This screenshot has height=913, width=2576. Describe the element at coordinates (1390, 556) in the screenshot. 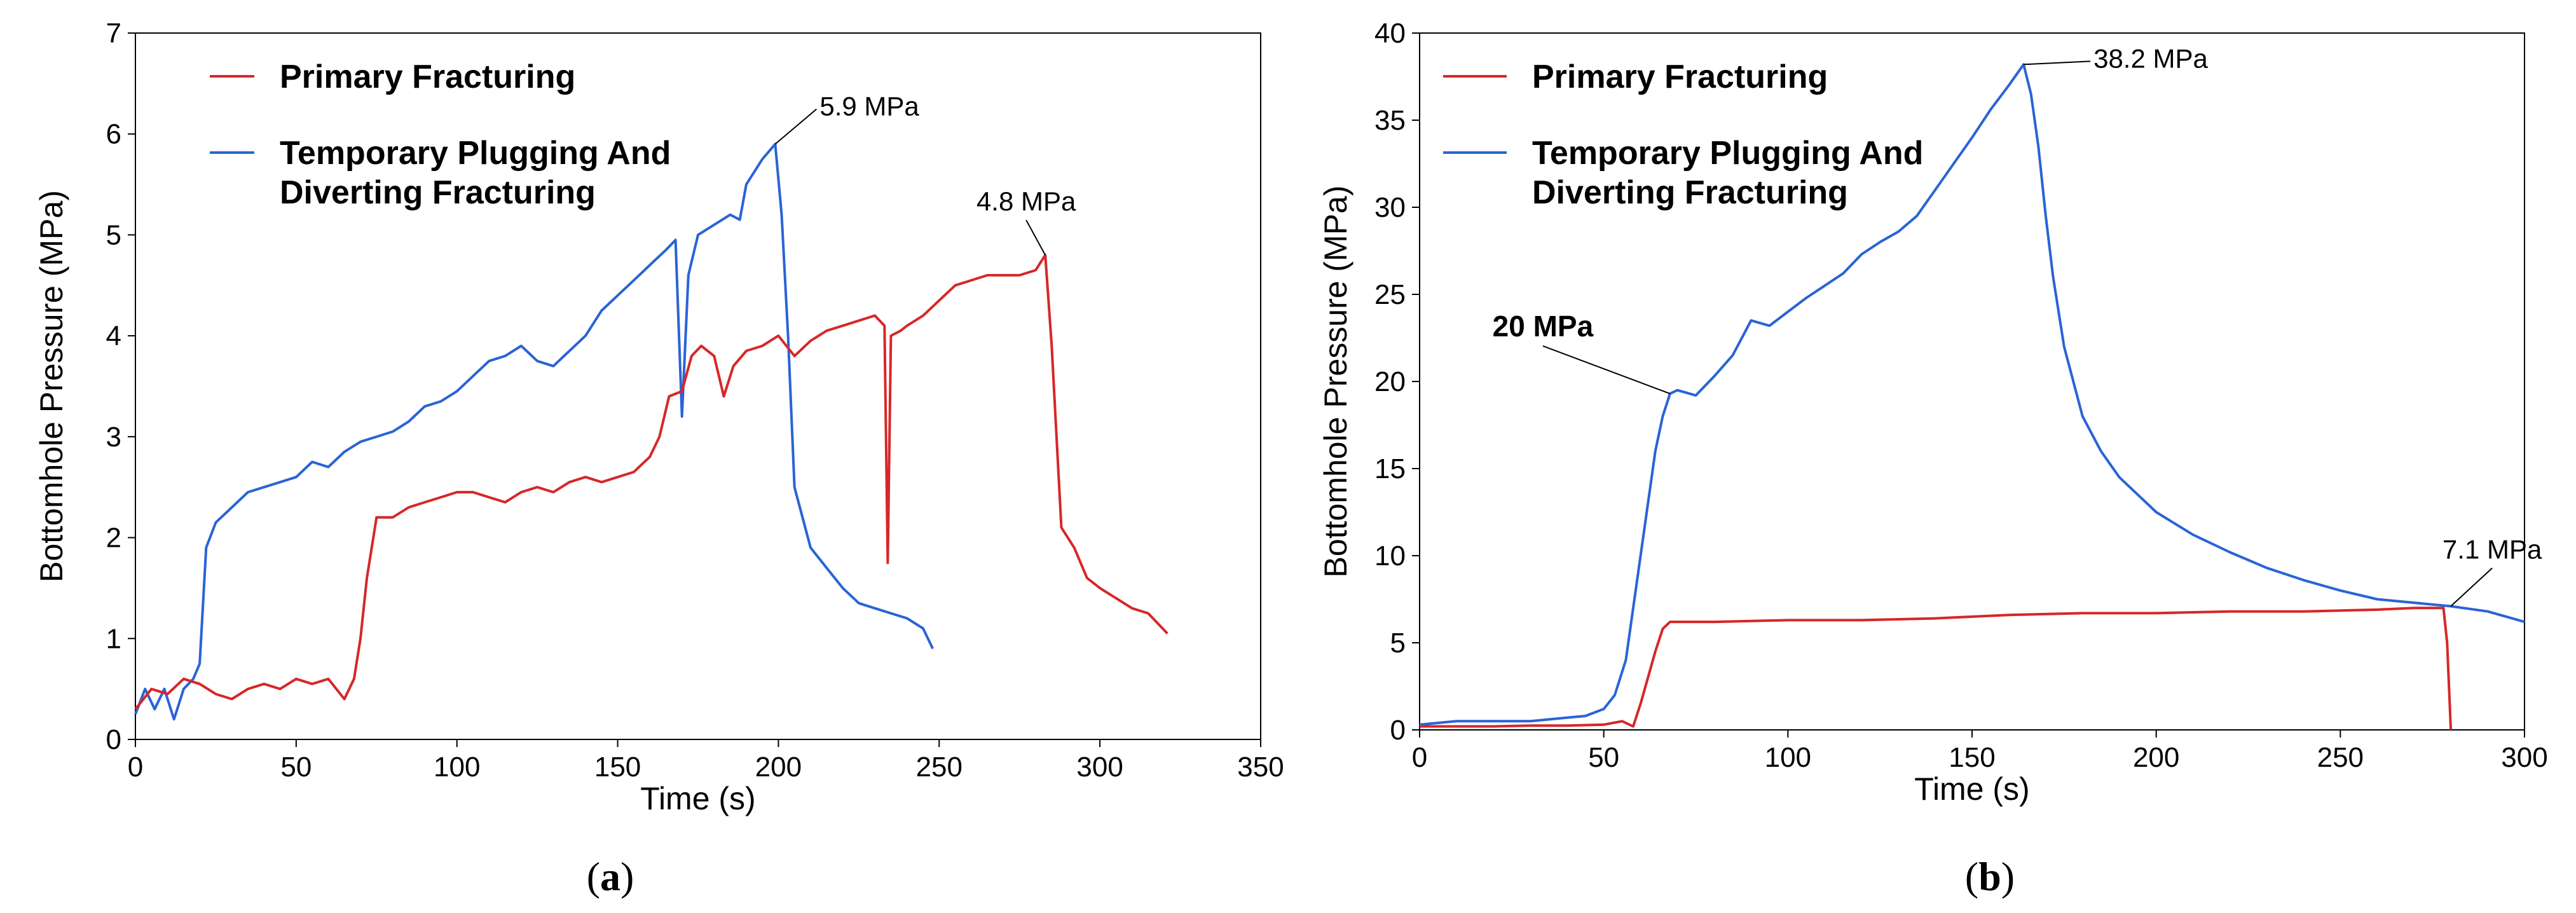

I see `y-tick-label: 10` at that location.